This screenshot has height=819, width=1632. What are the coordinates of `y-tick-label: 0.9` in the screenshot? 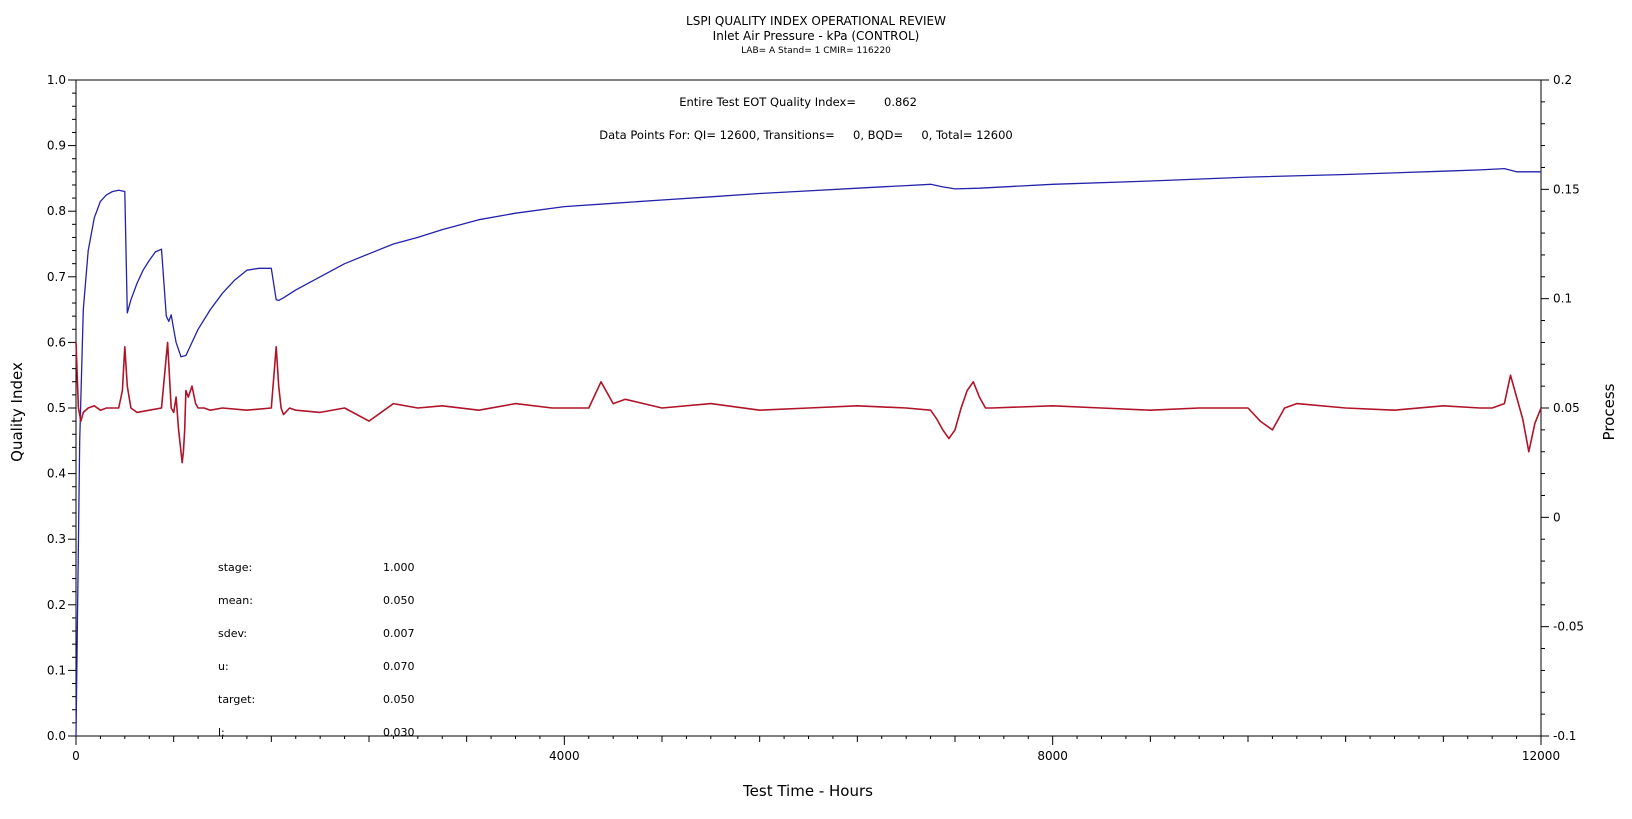 It's located at (56, 146).